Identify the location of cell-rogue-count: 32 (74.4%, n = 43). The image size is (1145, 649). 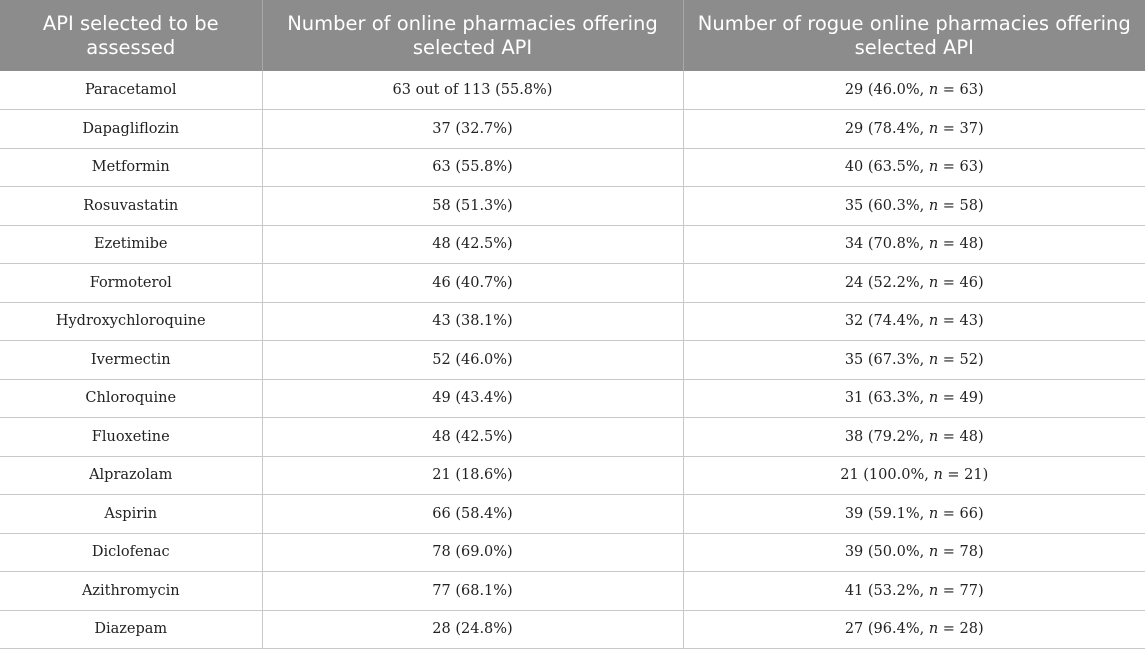
(913, 321).